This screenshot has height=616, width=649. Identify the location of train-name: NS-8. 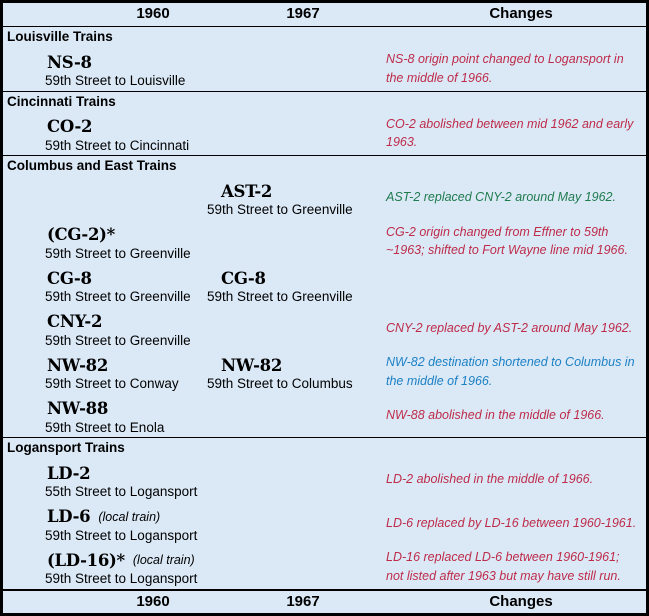
(69, 62).